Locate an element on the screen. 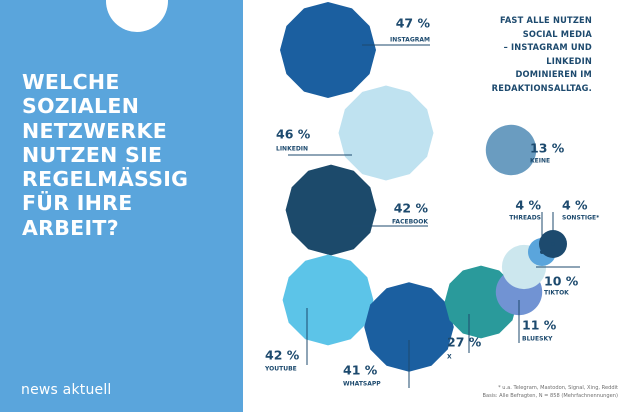 The image size is (630, 412). headline-line: ARBEIT? is located at coordinates (70, 227).